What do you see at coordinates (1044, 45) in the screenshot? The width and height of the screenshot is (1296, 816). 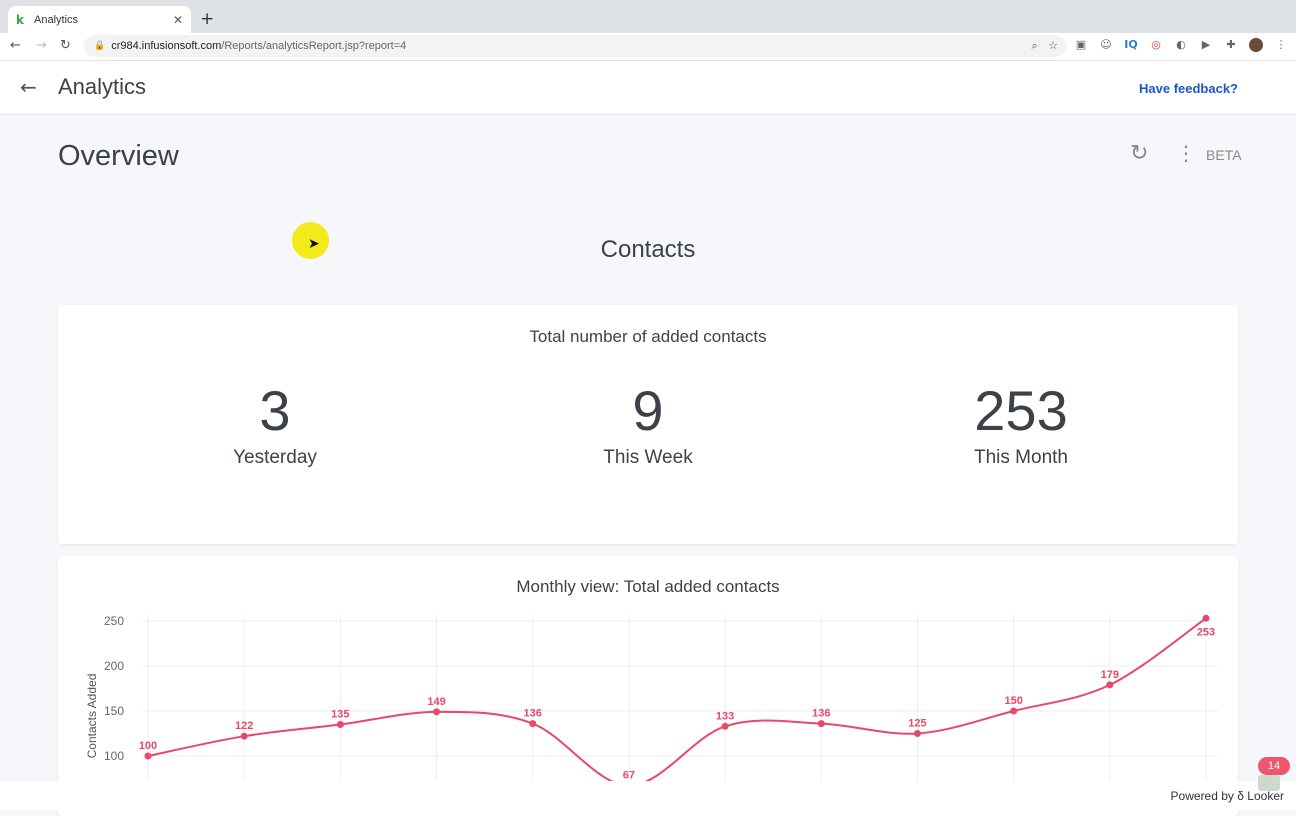 I see `zoom-icon: ⌕ ☆` at bounding box center [1044, 45].